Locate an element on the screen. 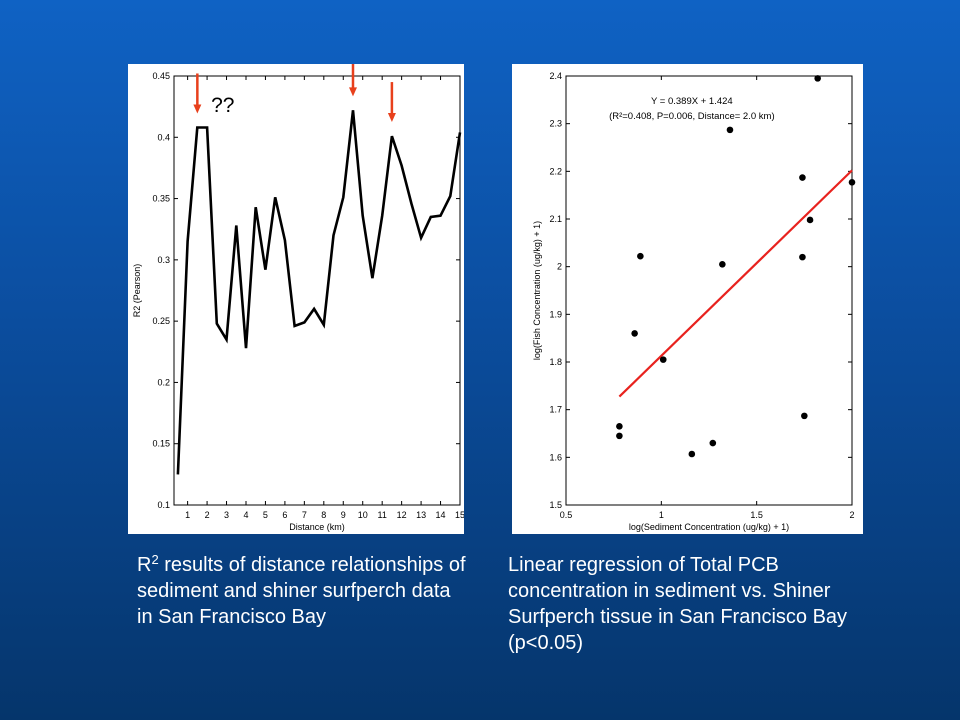 The width and height of the screenshot is (960, 720). left-x-tick-label: 2 is located at coordinates (207, 515).